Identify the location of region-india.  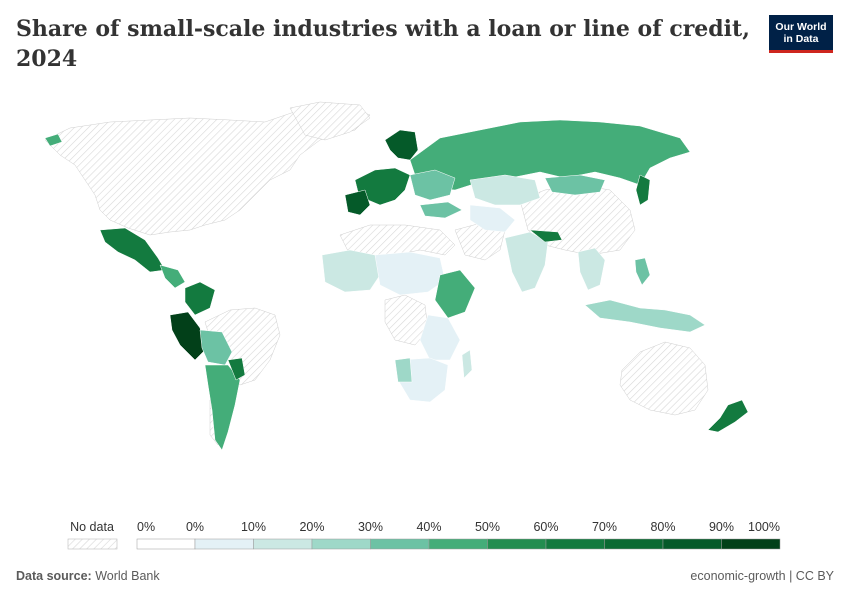
(526, 262).